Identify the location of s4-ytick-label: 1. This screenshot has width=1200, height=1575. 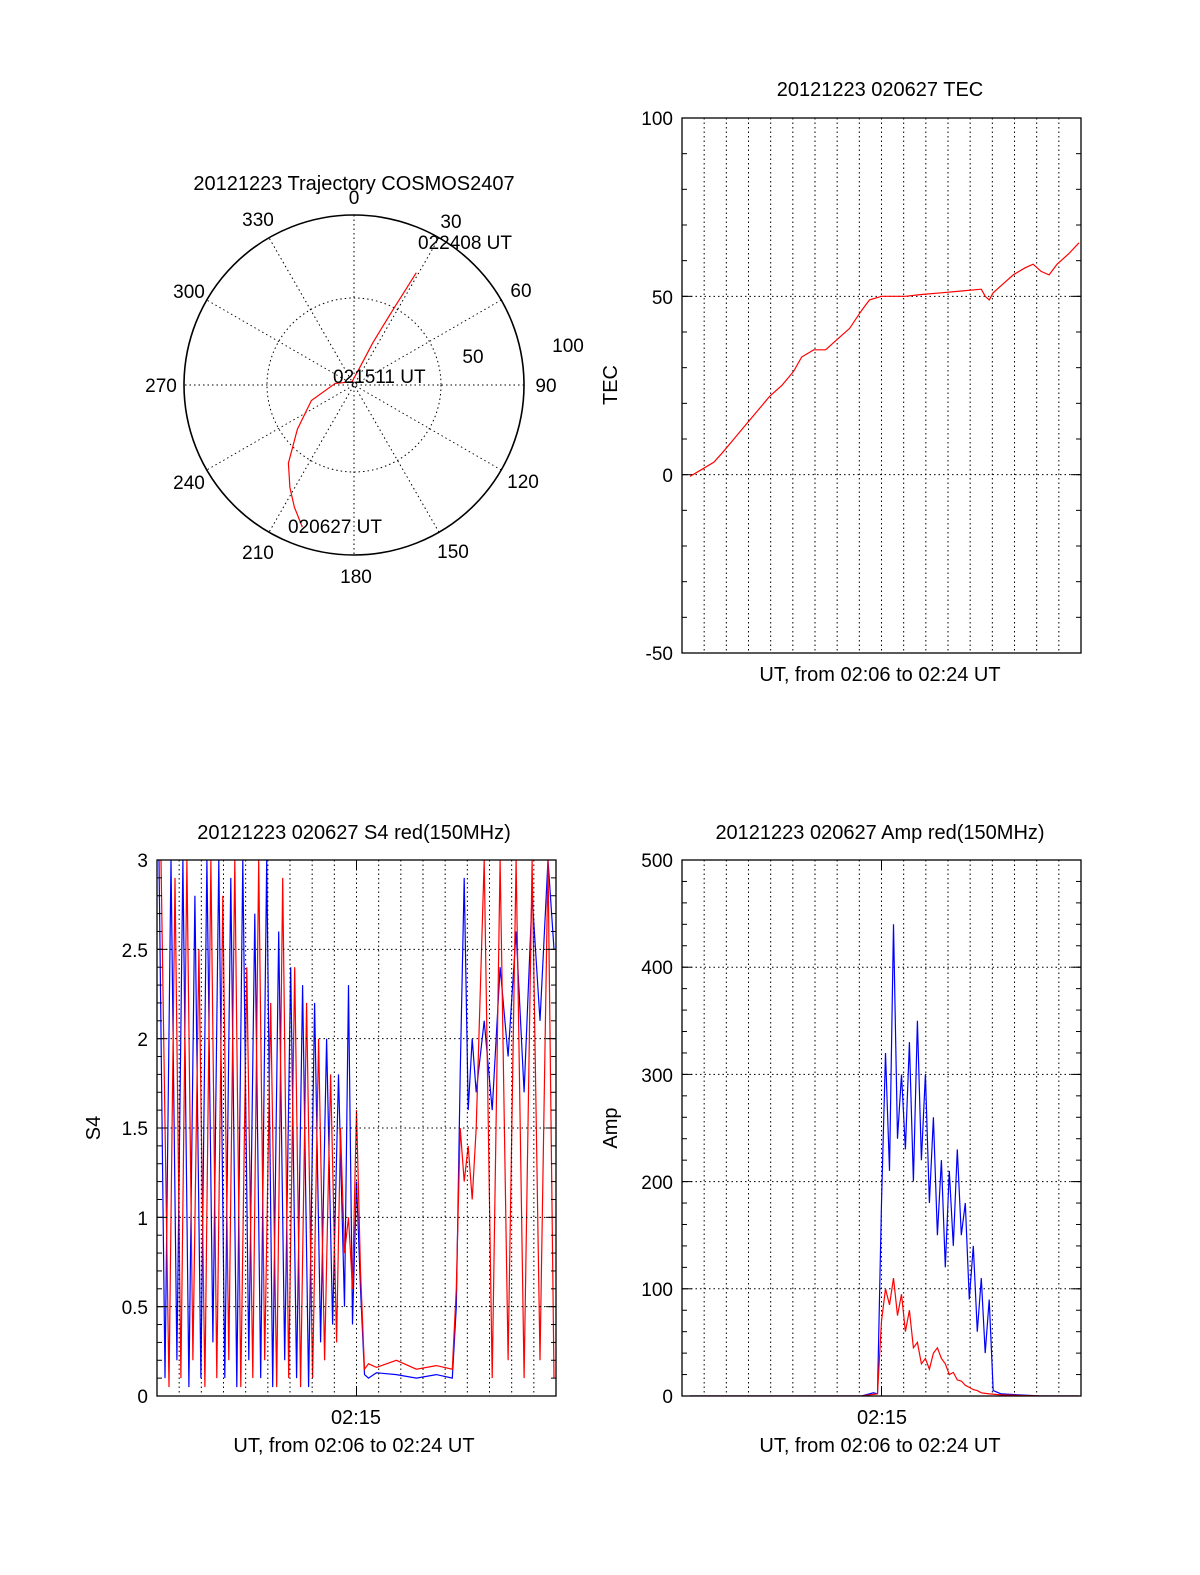
(142, 1219).